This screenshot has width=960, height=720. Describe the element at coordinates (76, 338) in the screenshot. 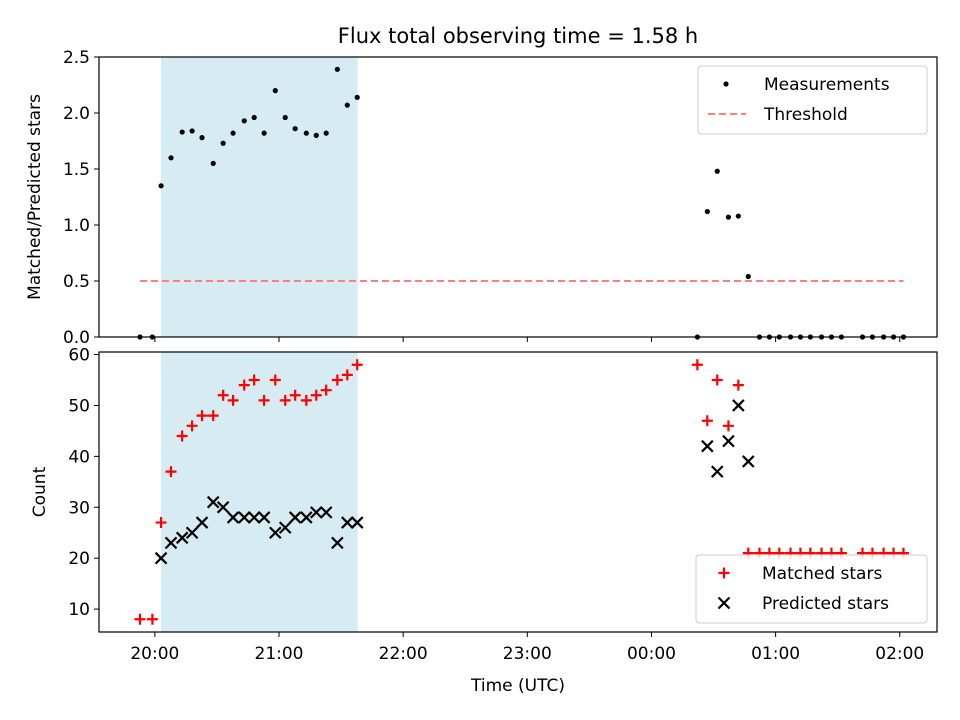

I see `y-tick-label: 0.0` at that location.